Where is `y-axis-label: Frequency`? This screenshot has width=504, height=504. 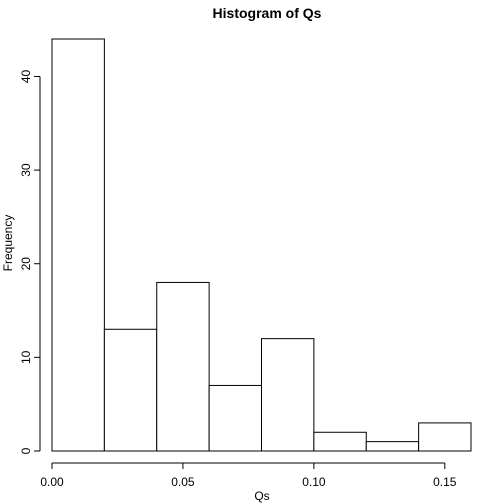
y-axis-label: Frequency is located at coordinates (8, 243).